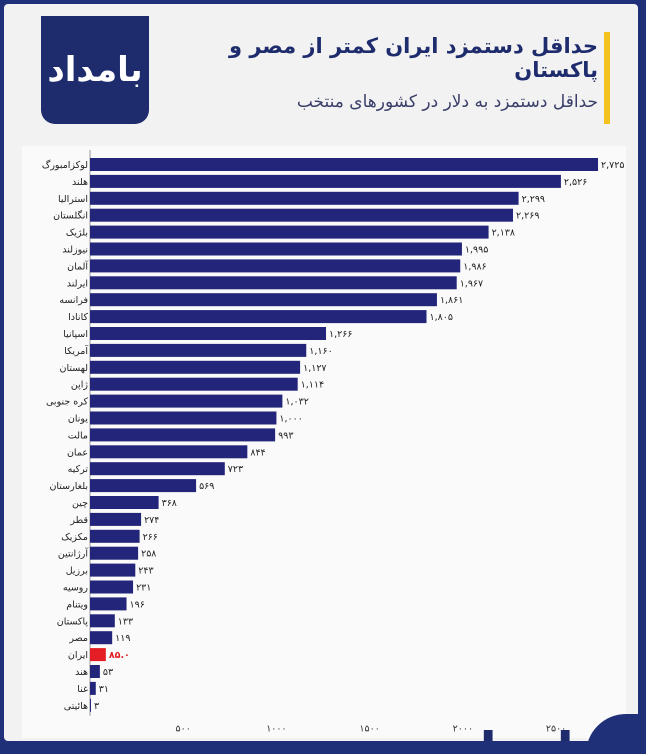 The height and width of the screenshot is (754, 646). What do you see at coordinates (77, 265) in the screenshot?
I see `category-label: آلمان` at bounding box center [77, 265].